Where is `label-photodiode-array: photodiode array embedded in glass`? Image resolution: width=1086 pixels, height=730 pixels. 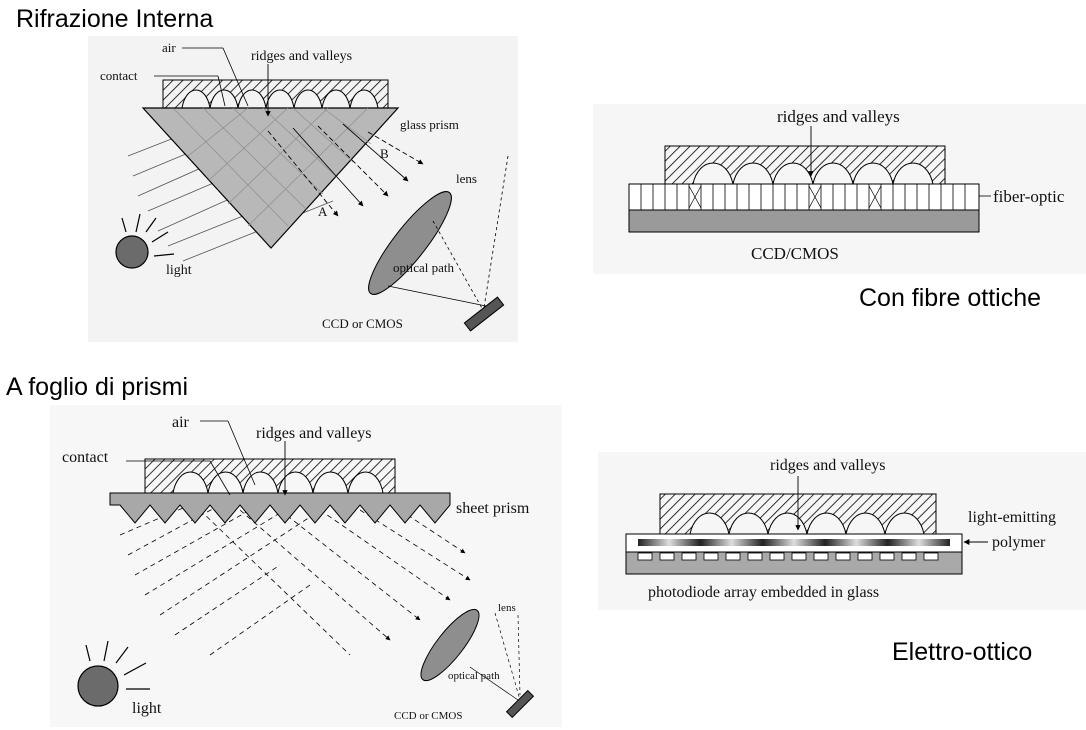 label-photodiode-array: photodiode array embedded in glass is located at coordinates (763, 592).